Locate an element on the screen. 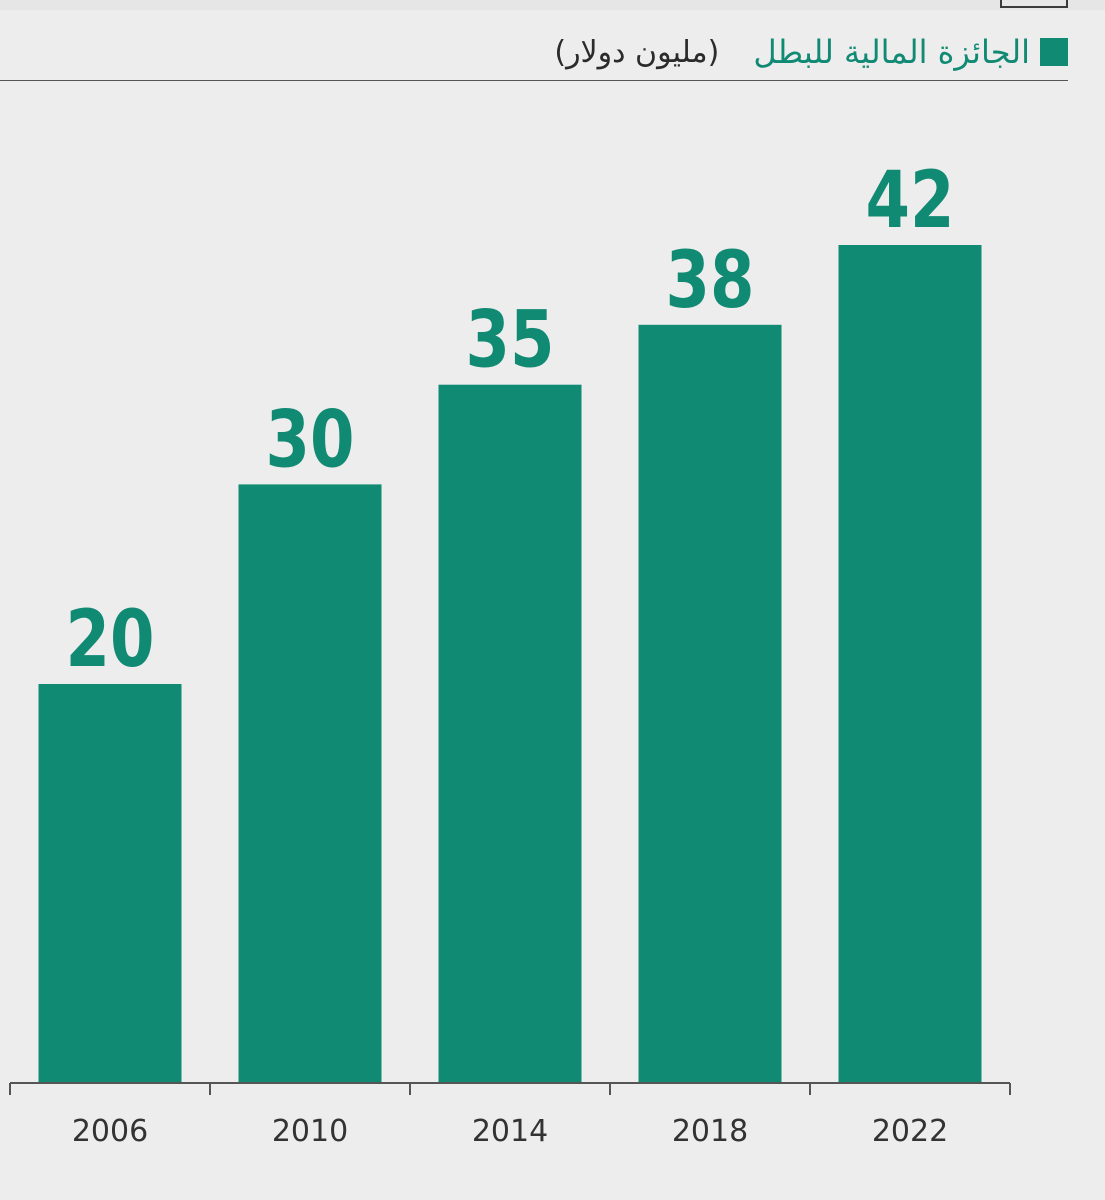 Image resolution: width=1105 pixels, height=1200 pixels. x-tick-label-2022: 2022 is located at coordinates (910, 1131).